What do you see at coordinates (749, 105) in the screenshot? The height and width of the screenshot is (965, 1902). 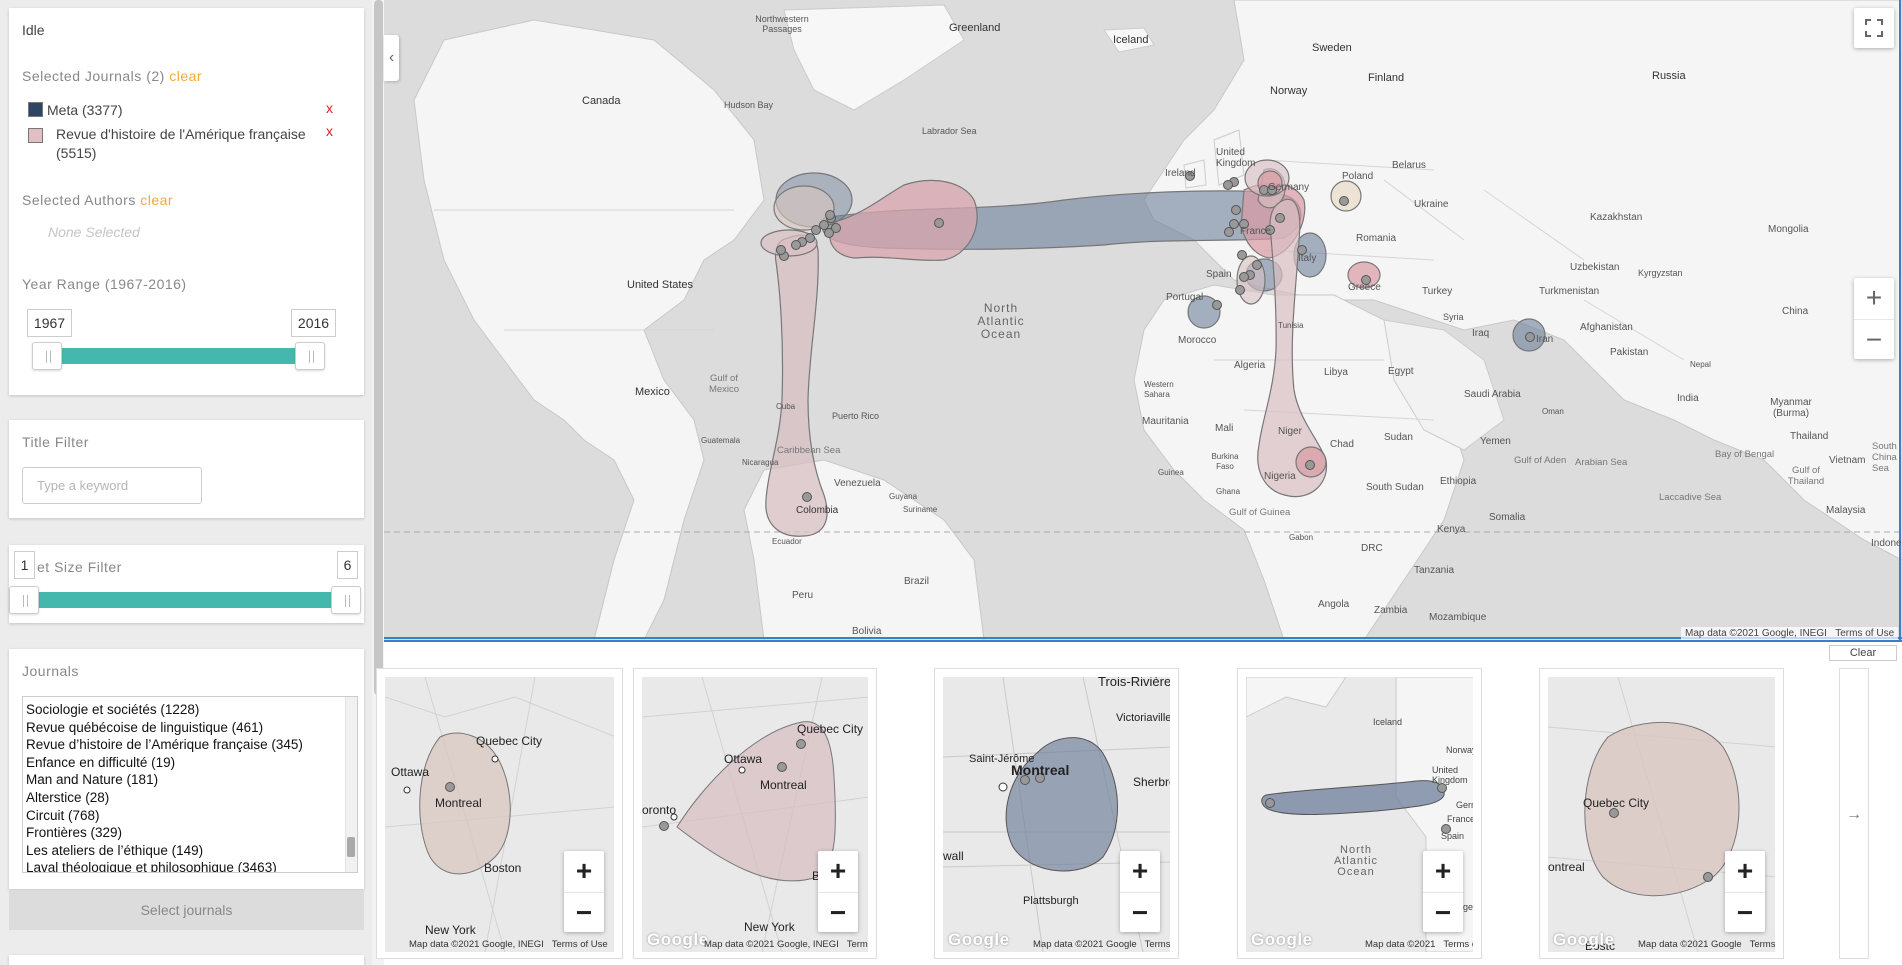 I see `map-label: Hudson Bay` at bounding box center [749, 105].